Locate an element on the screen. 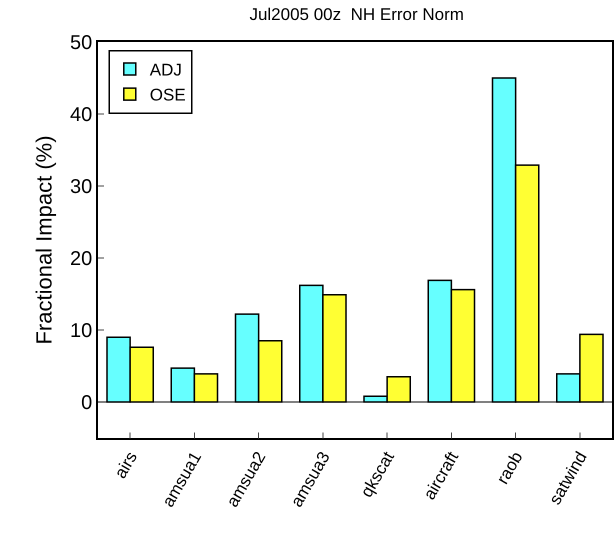  y-tick-label: 50 is located at coordinates (81, 43).